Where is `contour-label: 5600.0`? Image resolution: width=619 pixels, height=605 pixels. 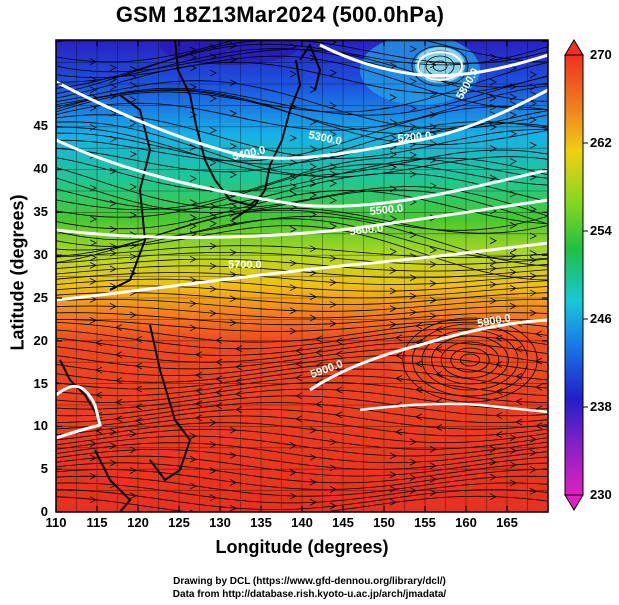
contour-label: 5600.0 is located at coordinates (366, 230).